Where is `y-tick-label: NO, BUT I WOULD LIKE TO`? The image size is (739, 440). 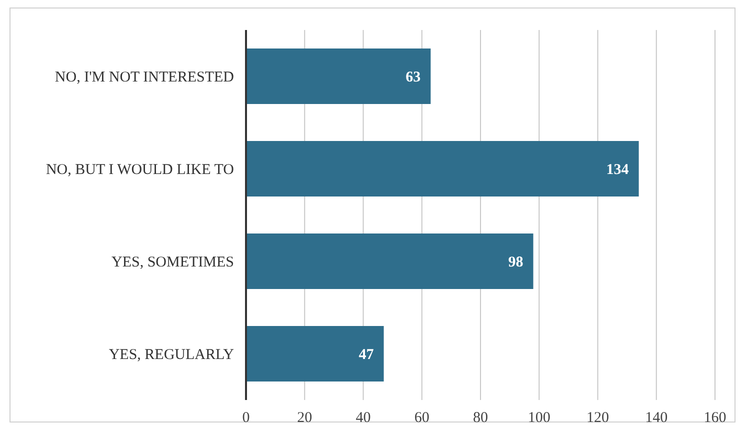
y-tick-label: NO, BUT I WOULD LIKE TO is located at coordinates (140, 170).